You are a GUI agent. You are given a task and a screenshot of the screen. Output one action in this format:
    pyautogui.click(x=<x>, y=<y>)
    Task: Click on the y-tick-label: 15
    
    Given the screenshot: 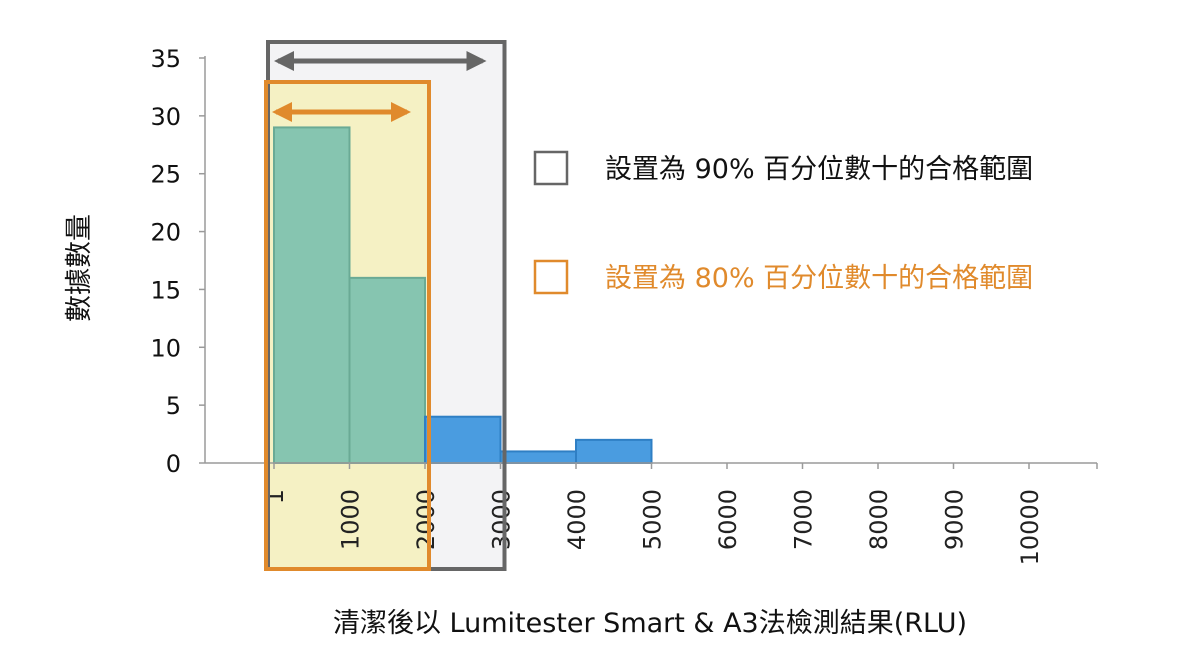 What is the action you would take?
    pyautogui.click(x=165, y=290)
    